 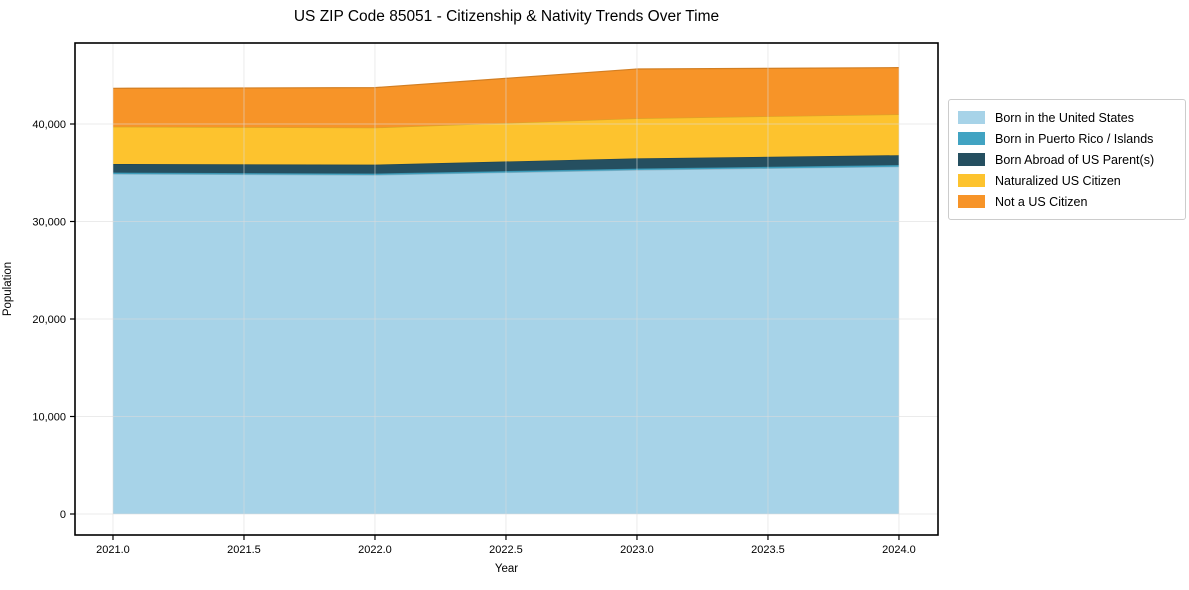 What do you see at coordinates (971, 159) in the screenshot?
I see `legend-swatch-born-abroad` at bounding box center [971, 159].